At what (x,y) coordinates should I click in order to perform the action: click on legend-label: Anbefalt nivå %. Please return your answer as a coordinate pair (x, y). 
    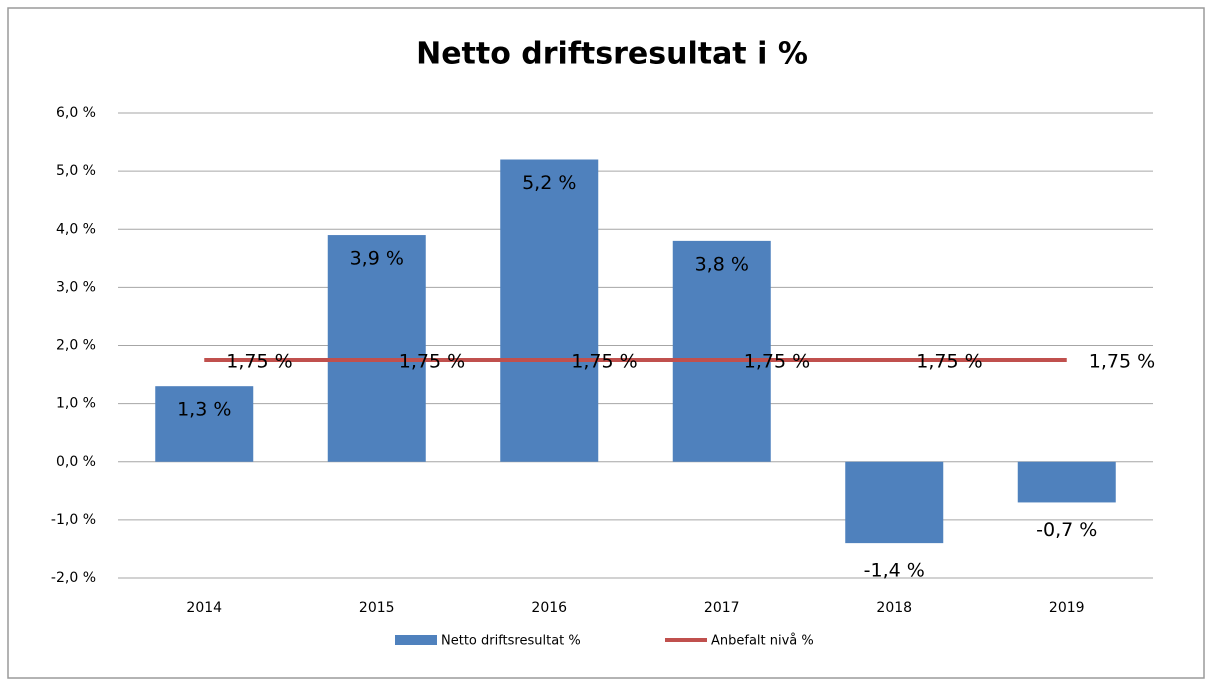
    Looking at the image, I should click on (762, 641).